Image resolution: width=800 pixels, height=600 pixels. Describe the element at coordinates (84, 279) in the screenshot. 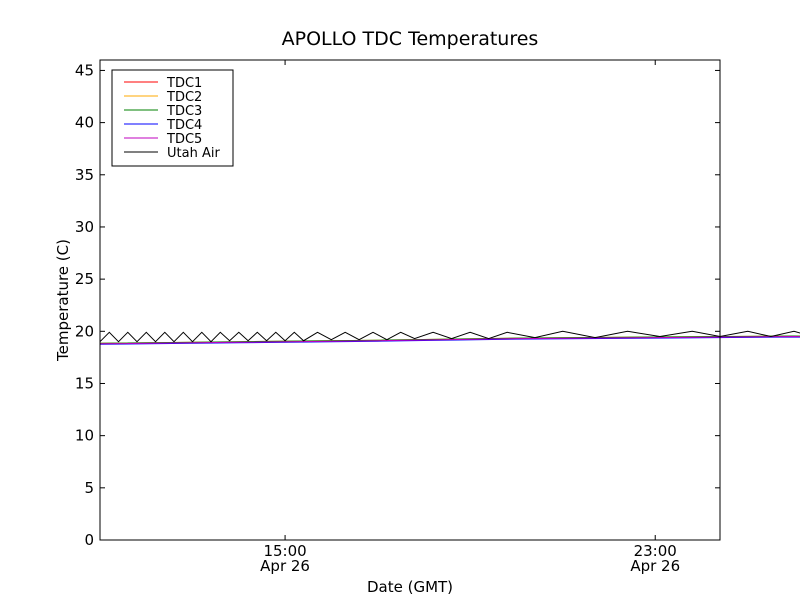

I see `y-tick-label: 25` at that location.